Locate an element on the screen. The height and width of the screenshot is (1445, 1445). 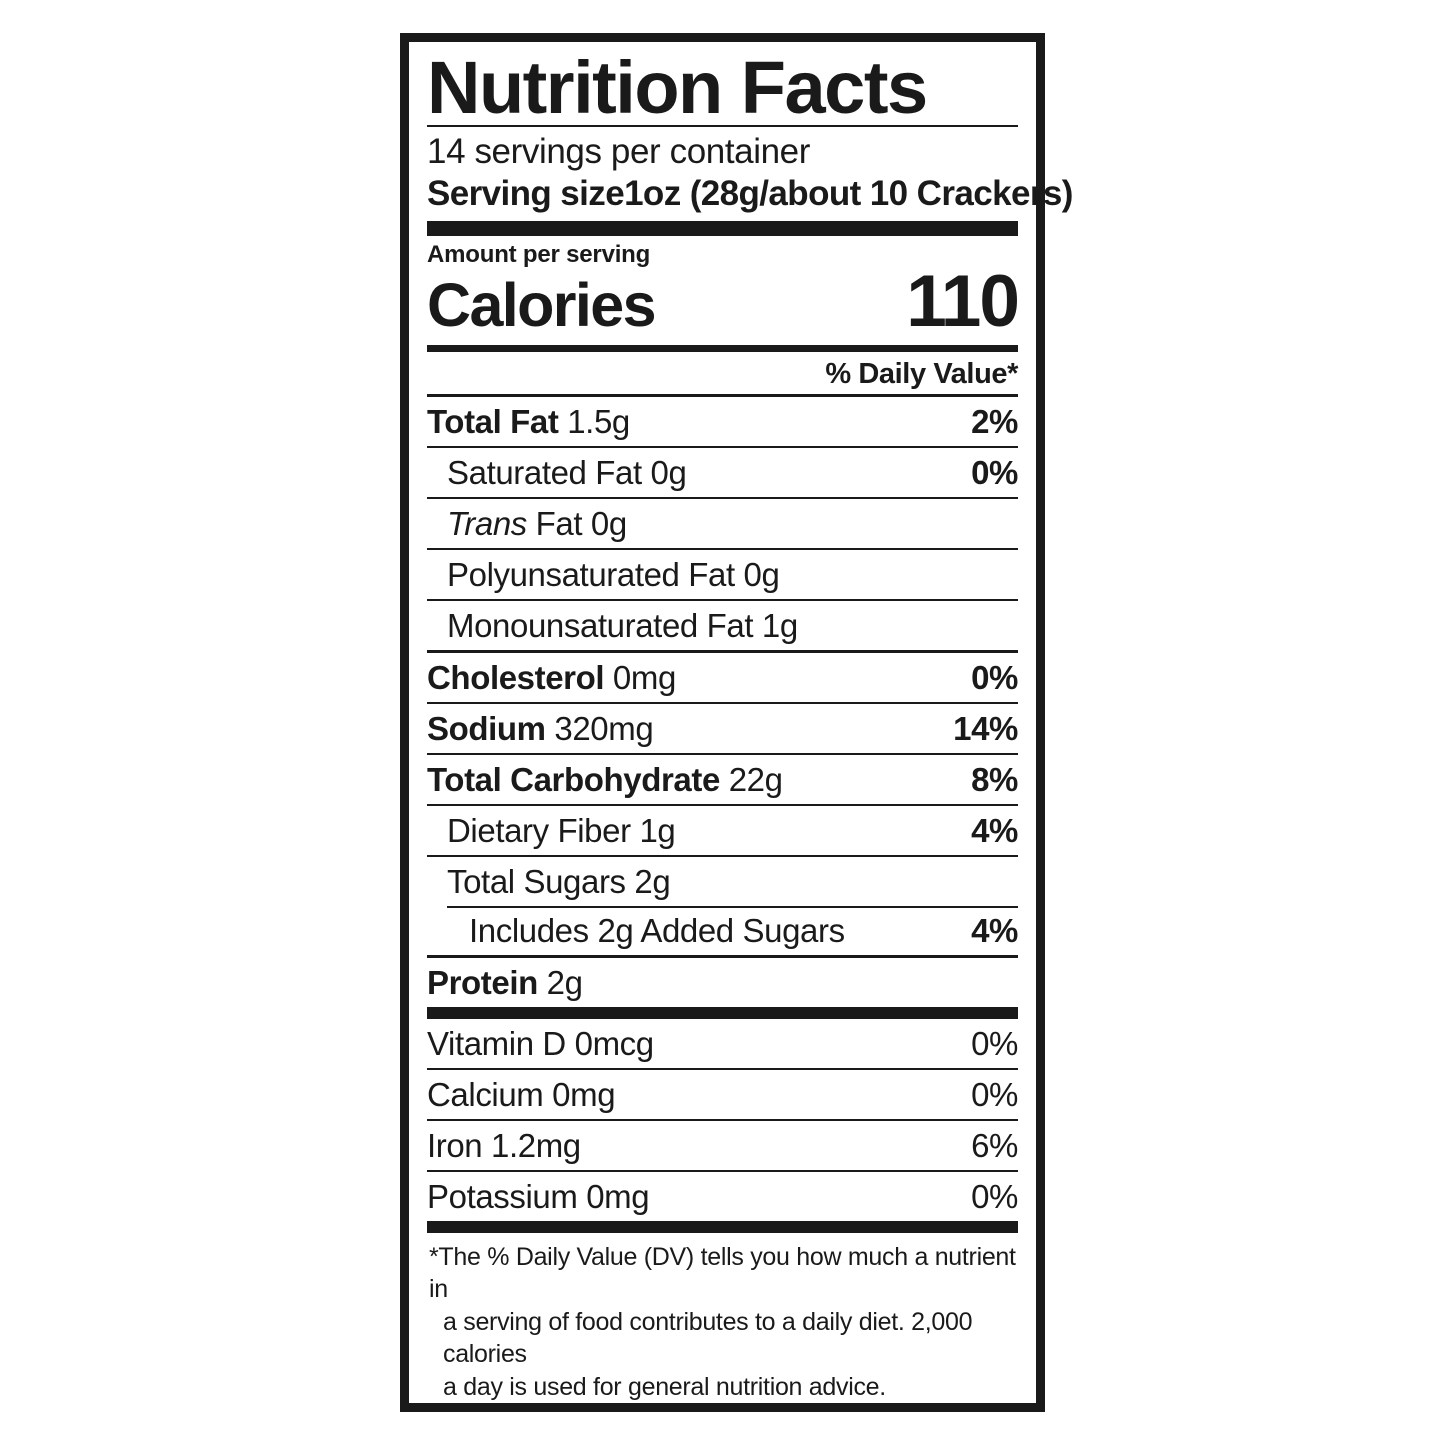
row-total-fat-amount: 1.5g is located at coordinates (598, 422).